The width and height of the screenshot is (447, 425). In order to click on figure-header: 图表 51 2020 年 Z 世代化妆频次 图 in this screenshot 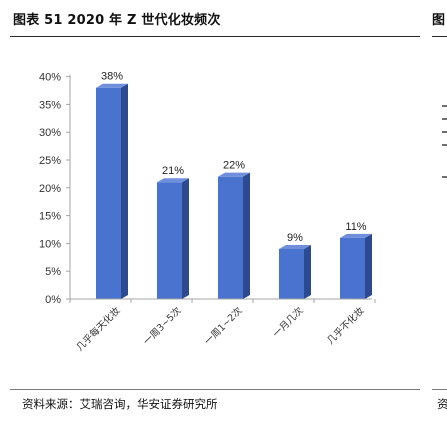, I will do `click(223, 19)`.